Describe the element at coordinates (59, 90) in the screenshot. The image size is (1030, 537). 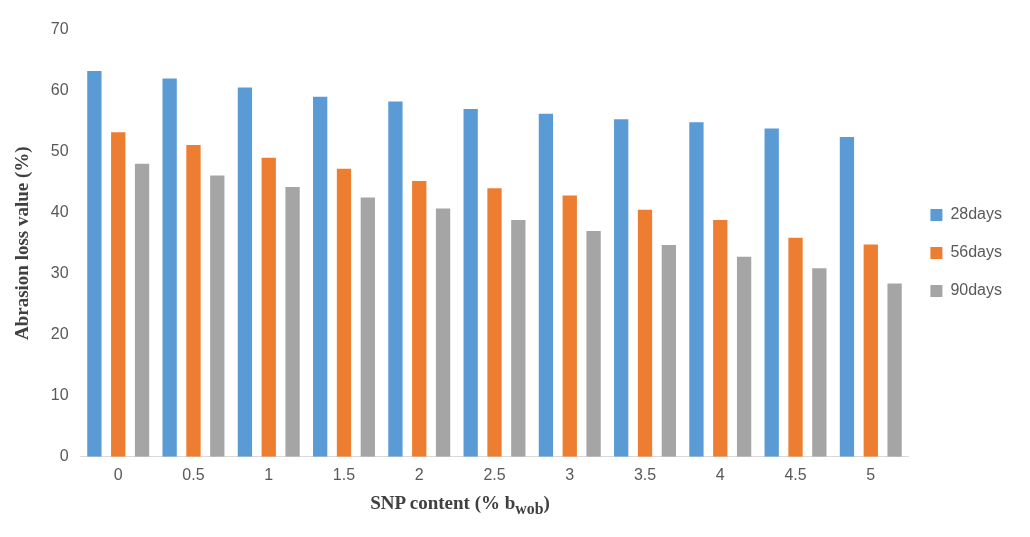
I see `y-tick-label: 60` at that location.